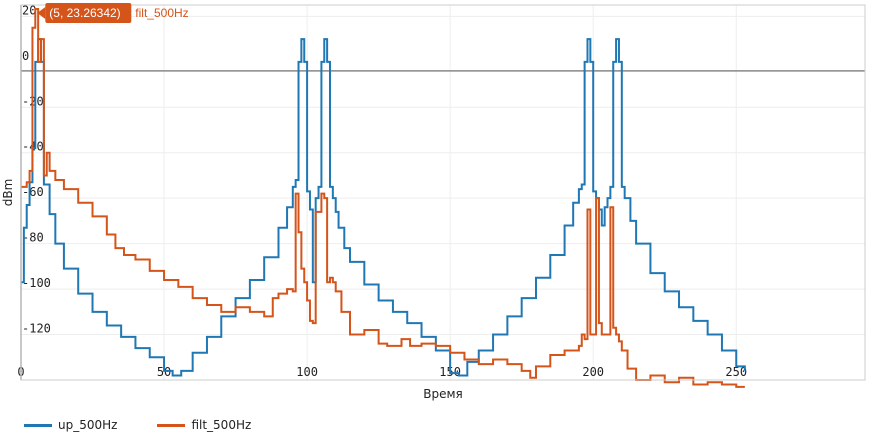 This screenshot has height=438, width=869. I want to click on legend-item-filt: filt_500Hz, so click(204, 425).